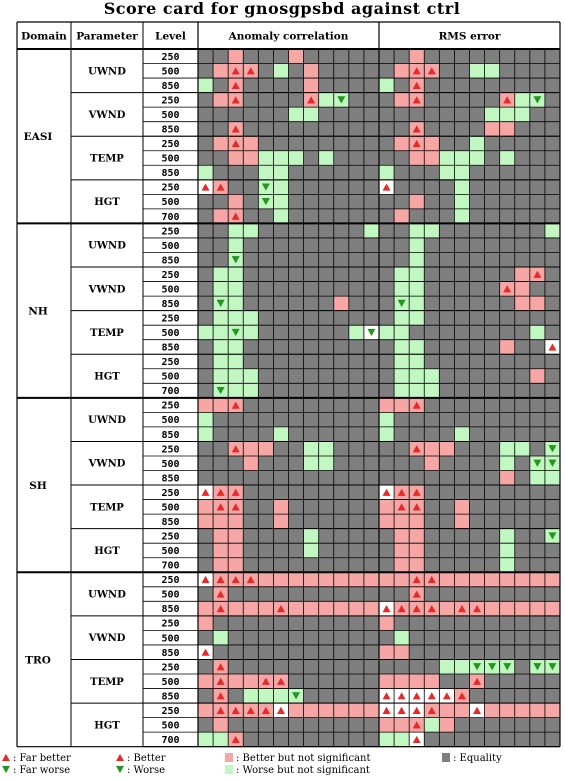  Describe the element at coordinates (140, 770) in the screenshot. I see `legend-item-worse: : Worse` at that location.